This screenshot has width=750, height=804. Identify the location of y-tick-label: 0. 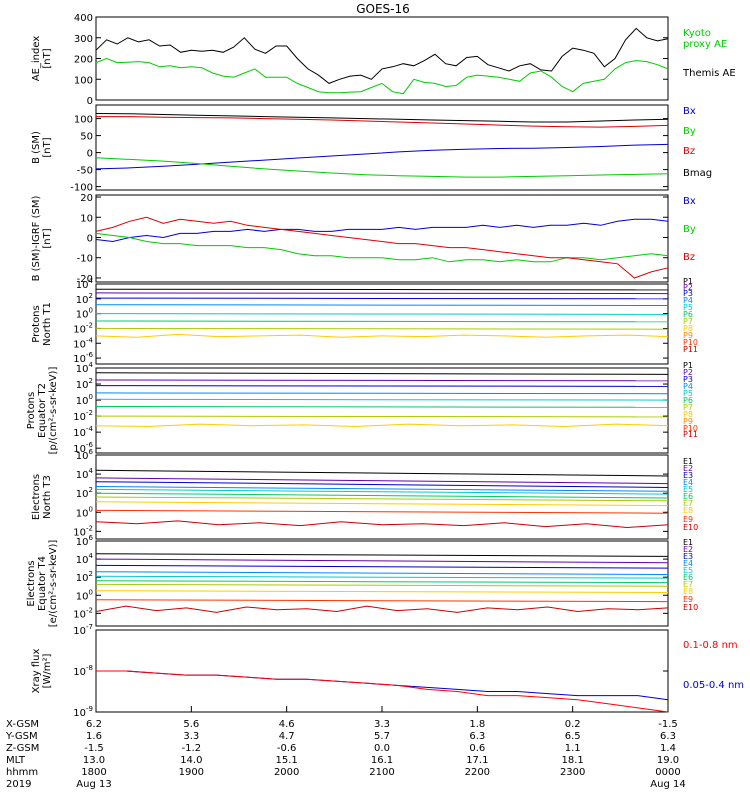
(90, 154).